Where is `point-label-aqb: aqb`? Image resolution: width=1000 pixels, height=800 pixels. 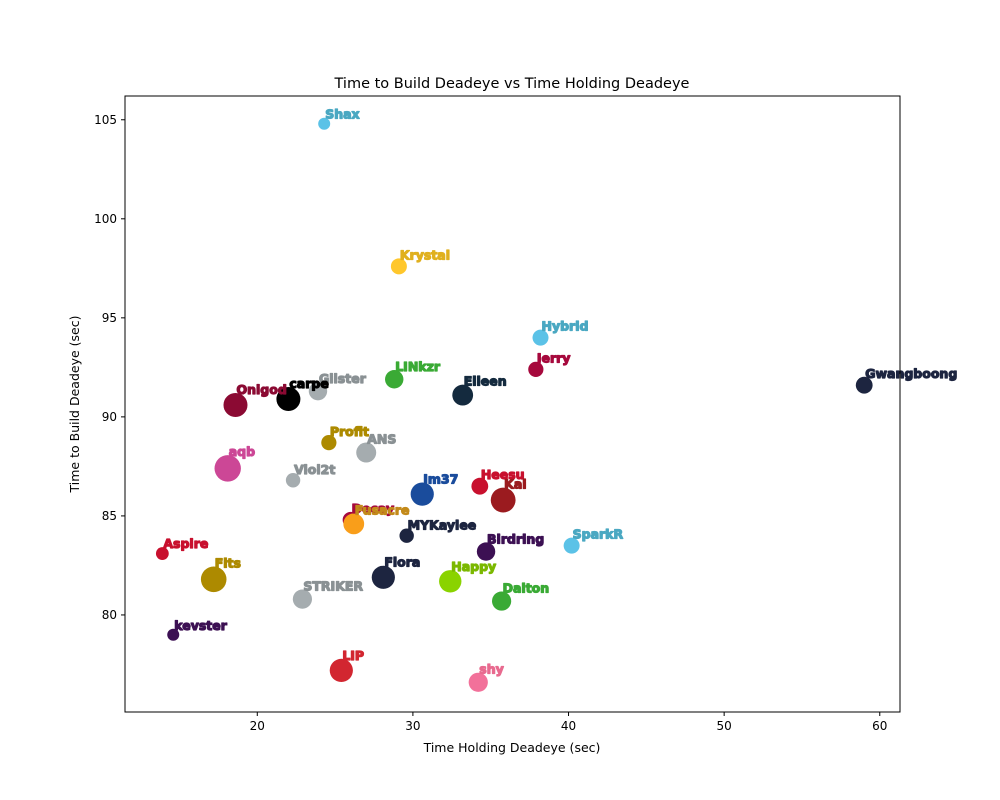 point-label-aqb: aqb is located at coordinates (242, 451).